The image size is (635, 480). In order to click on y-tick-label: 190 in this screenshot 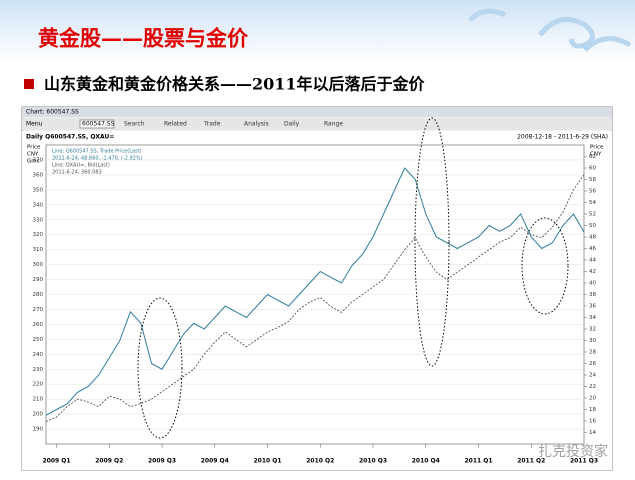, I will do `click(38, 430)`.